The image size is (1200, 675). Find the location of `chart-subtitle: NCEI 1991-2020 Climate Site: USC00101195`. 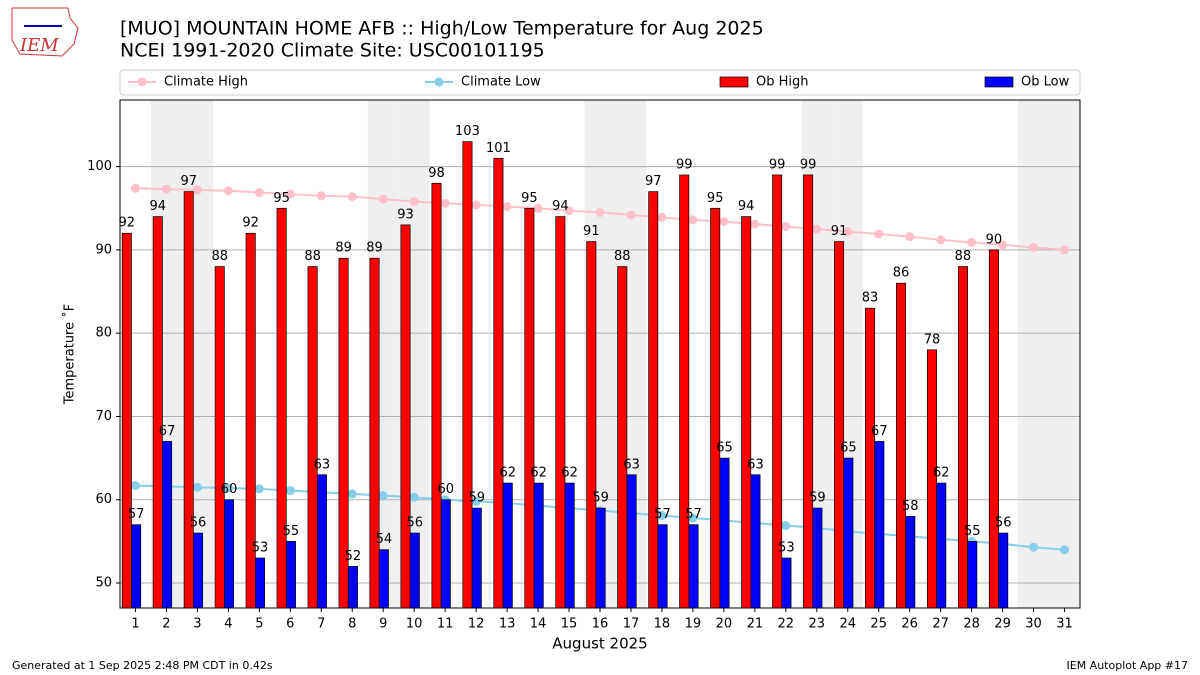

chart-subtitle: NCEI 1991-2020 Climate Site: USC00101195 is located at coordinates (332, 51).